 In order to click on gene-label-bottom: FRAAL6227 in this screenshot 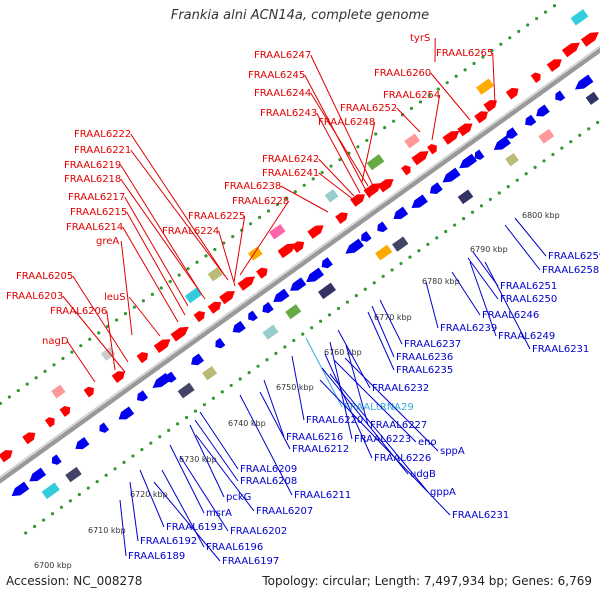, I will do `click(398, 425)`.